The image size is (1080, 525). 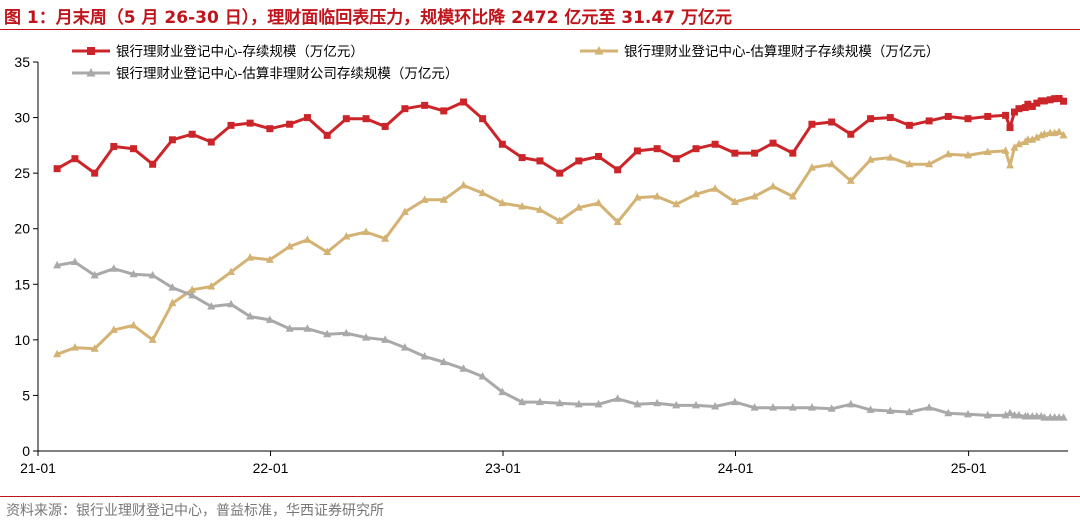 What do you see at coordinates (271, 468) in the screenshot?
I see `x-tick-label: 22-01` at bounding box center [271, 468].